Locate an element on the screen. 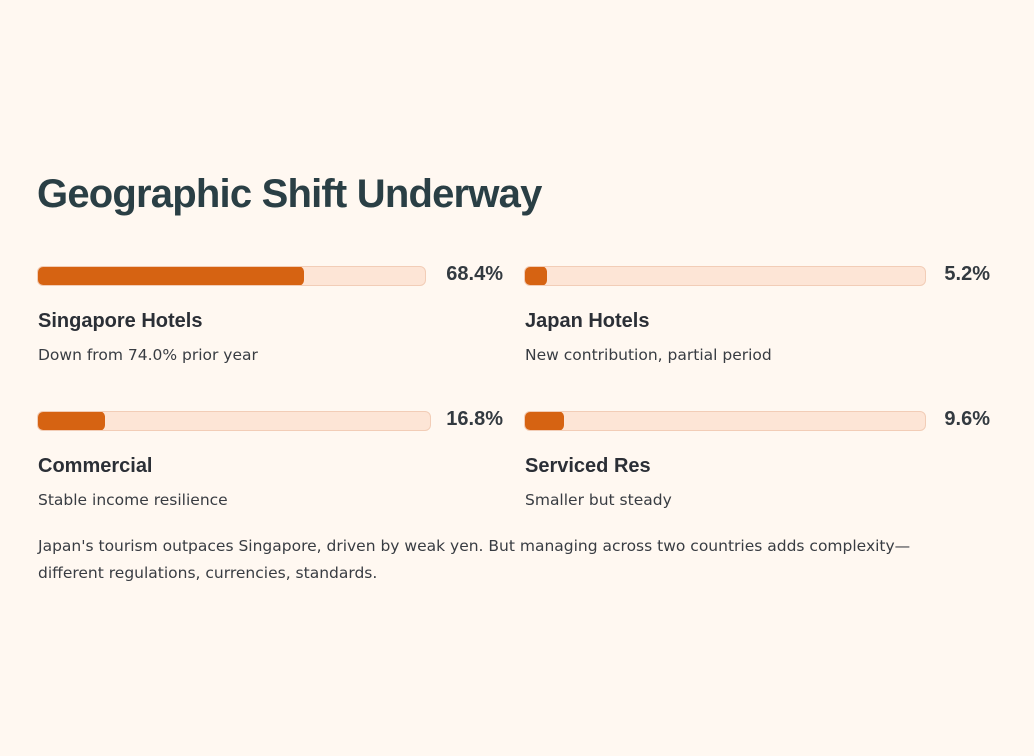  metric-label: Japan Hotels is located at coordinates (587, 321).